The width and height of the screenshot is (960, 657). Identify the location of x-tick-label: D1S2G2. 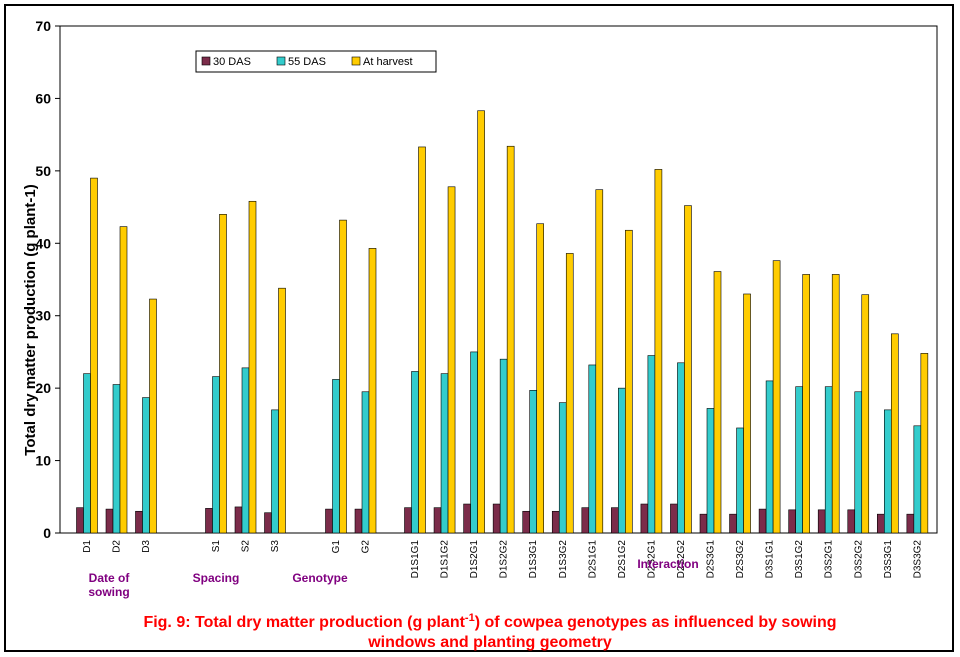
(504, 559).